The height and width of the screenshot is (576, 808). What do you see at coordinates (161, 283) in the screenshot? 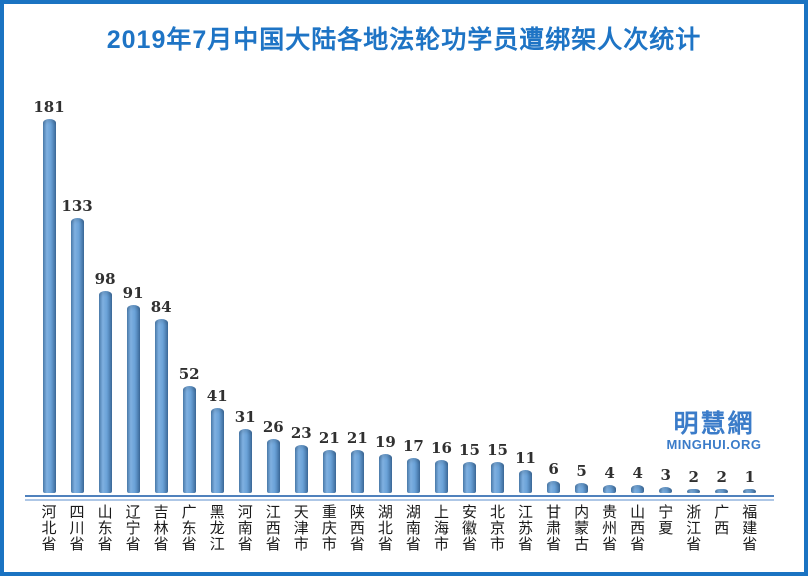
I see `bar-column: 84` at bounding box center [161, 283].